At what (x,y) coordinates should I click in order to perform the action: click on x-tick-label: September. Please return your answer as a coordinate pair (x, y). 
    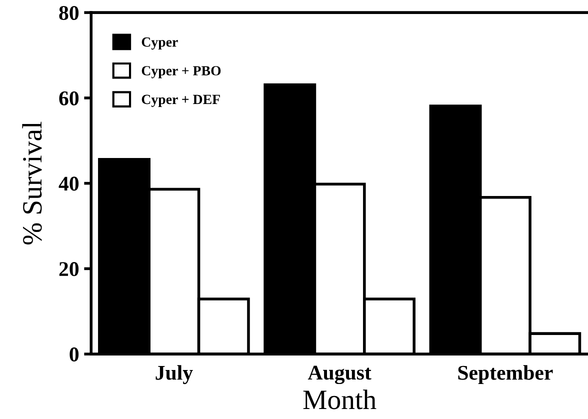
    Looking at the image, I should click on (505, 374).